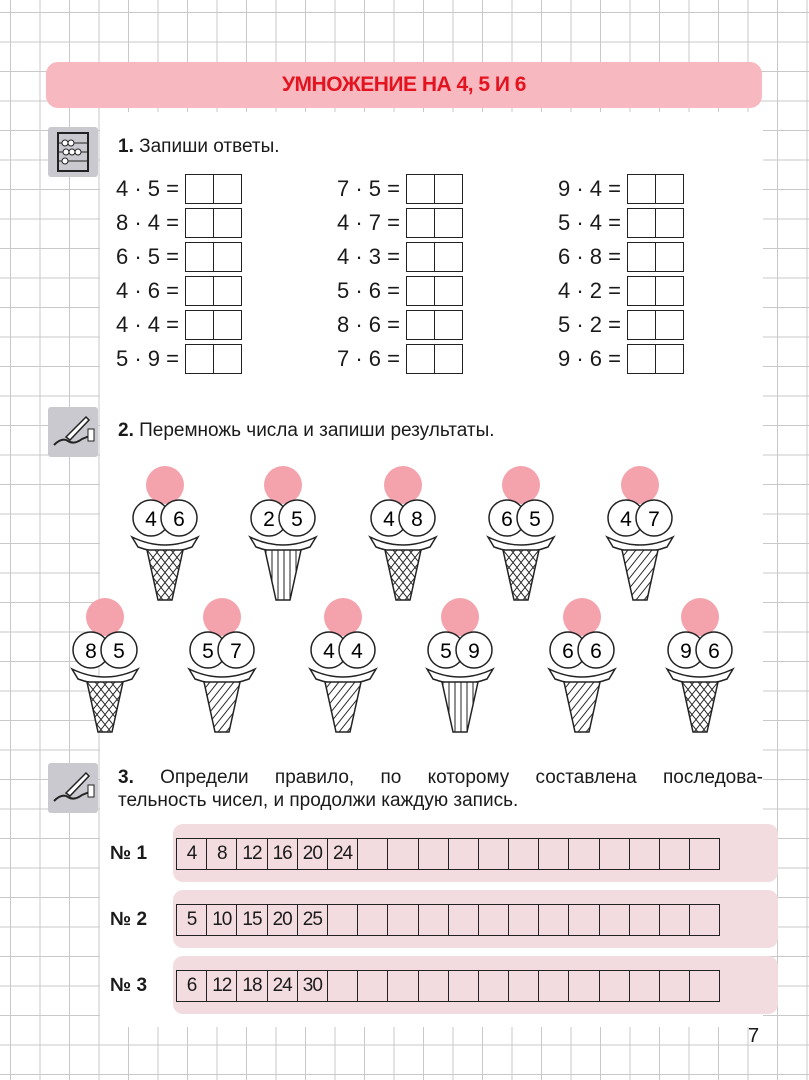 Image resolution: width=809 pixels, height=1080 pixels. I want to click on expression: 6 · 8 =, so click(589, 256).